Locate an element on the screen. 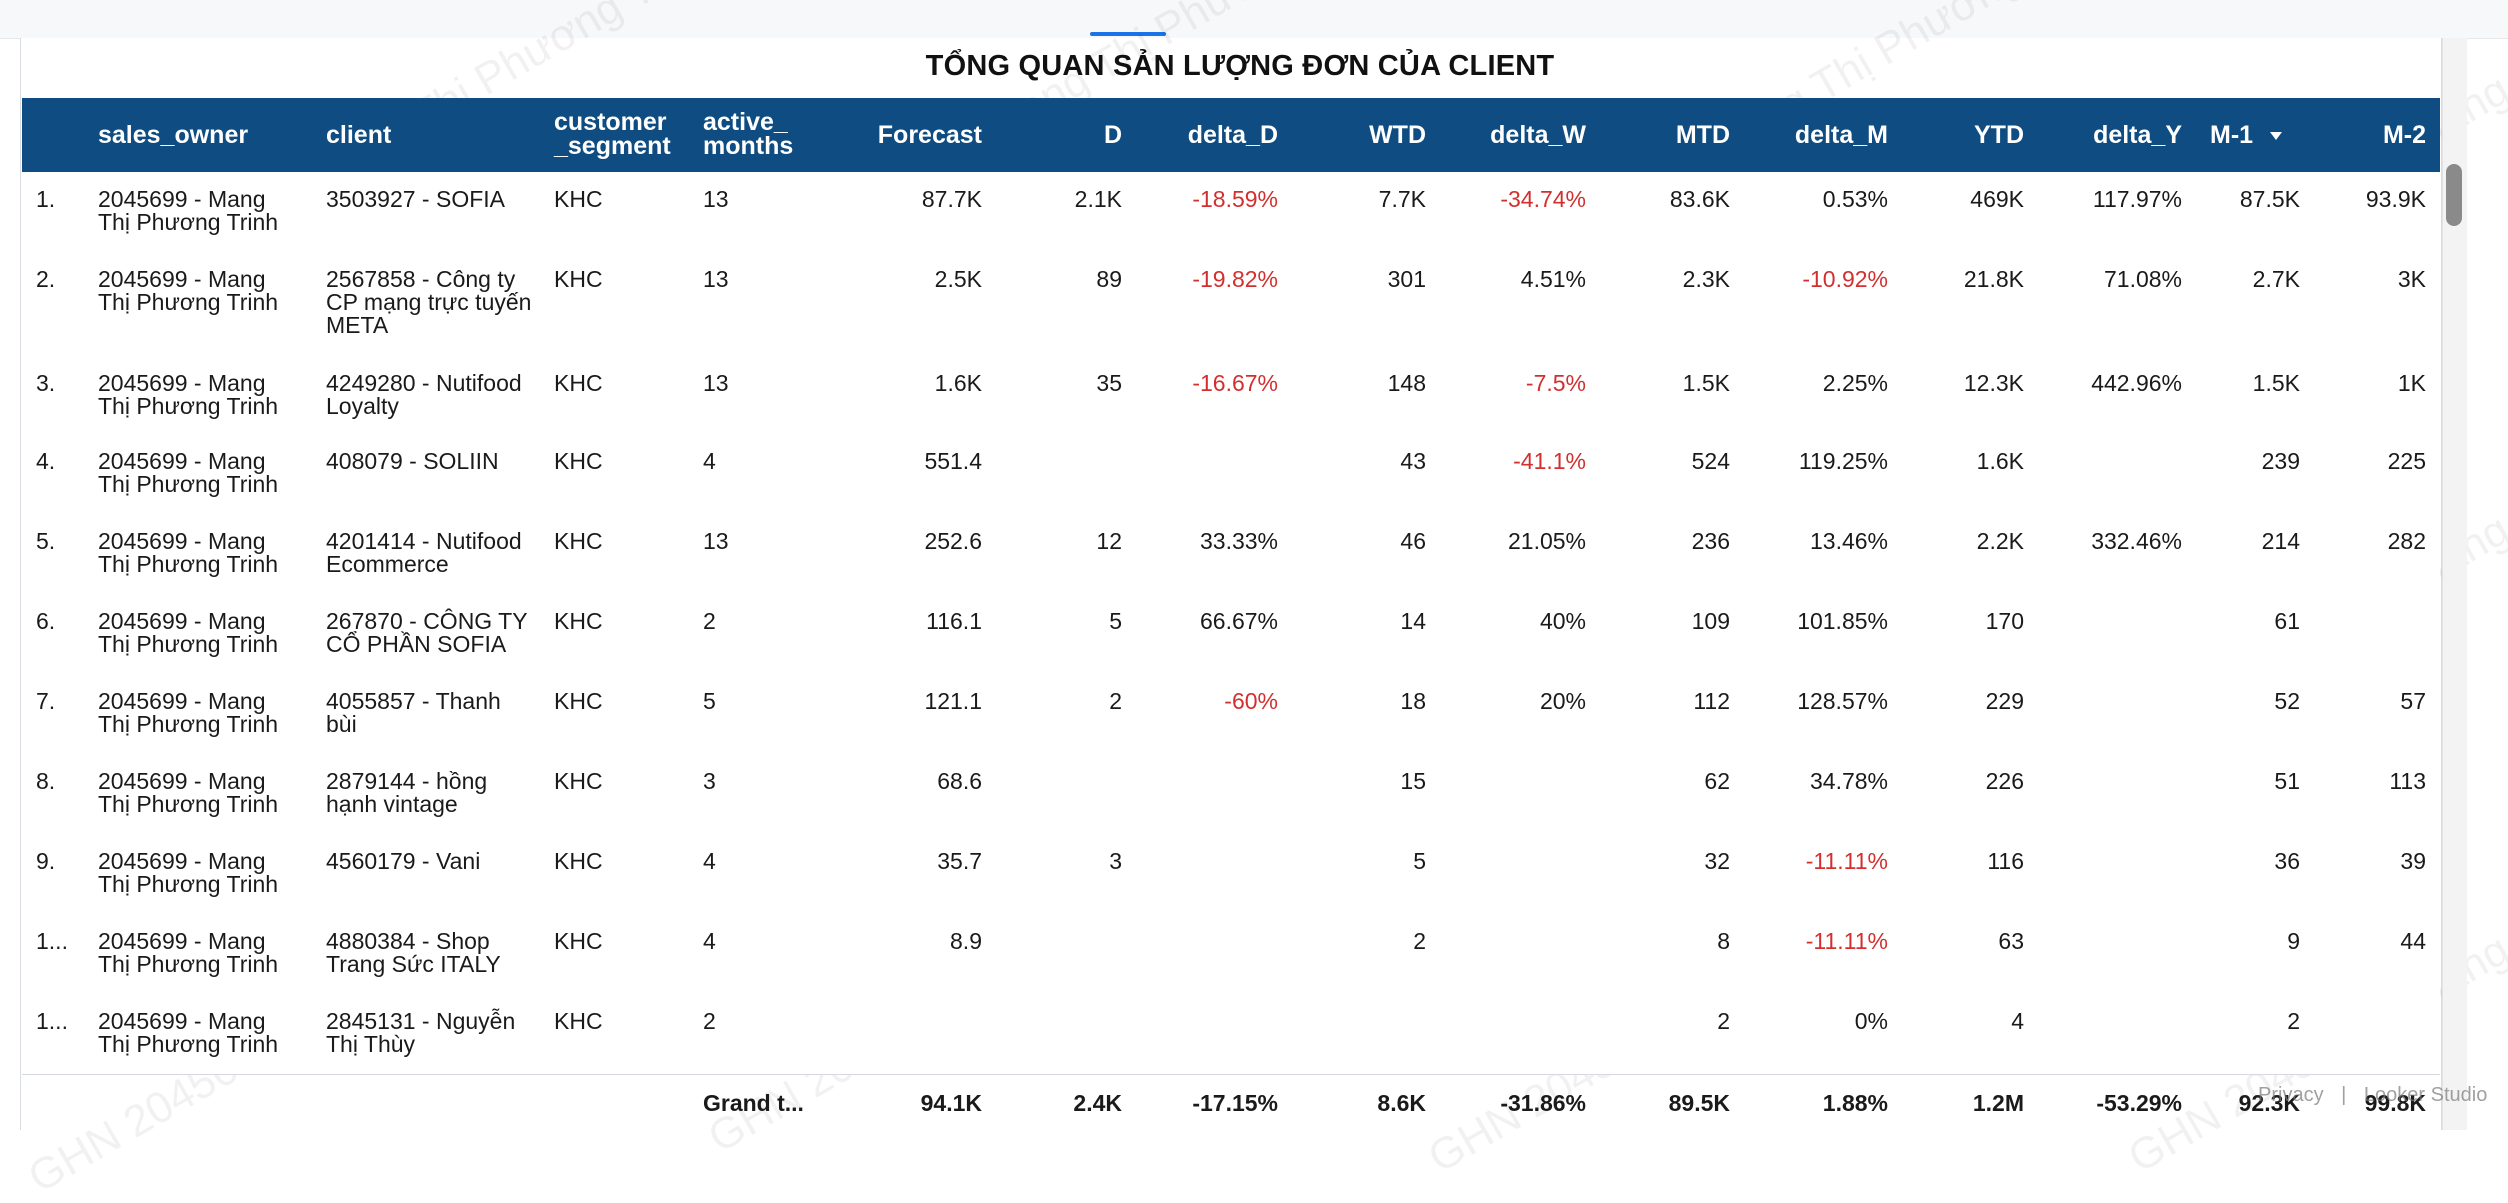 This screenshot has height=1203, width=2508. row-index: 8. is located at coordinates (46, 781).